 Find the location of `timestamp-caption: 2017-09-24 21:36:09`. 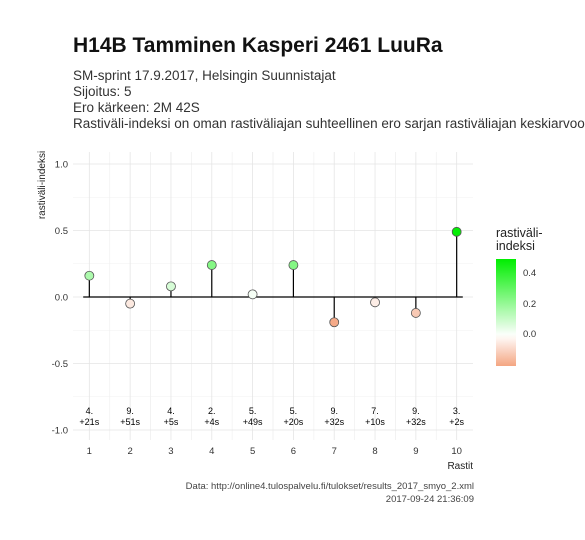

timestamp-caption: 2017-09-24 21:36:09 is located at coordinates (429, 499).